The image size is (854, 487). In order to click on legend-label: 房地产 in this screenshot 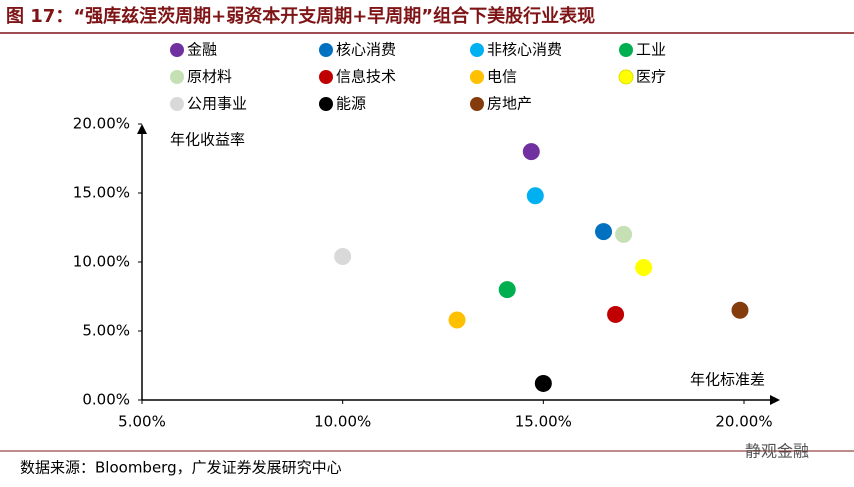, I will do `click(509, 104)`.